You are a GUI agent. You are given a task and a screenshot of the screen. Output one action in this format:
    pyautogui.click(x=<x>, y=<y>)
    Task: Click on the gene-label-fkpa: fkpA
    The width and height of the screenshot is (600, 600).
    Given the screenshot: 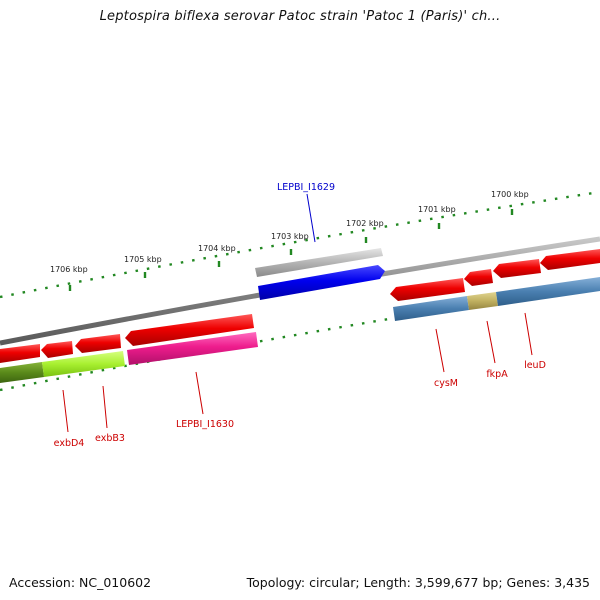 What is the action you would take?
    pyautogui.click(x=497, y=374)
    